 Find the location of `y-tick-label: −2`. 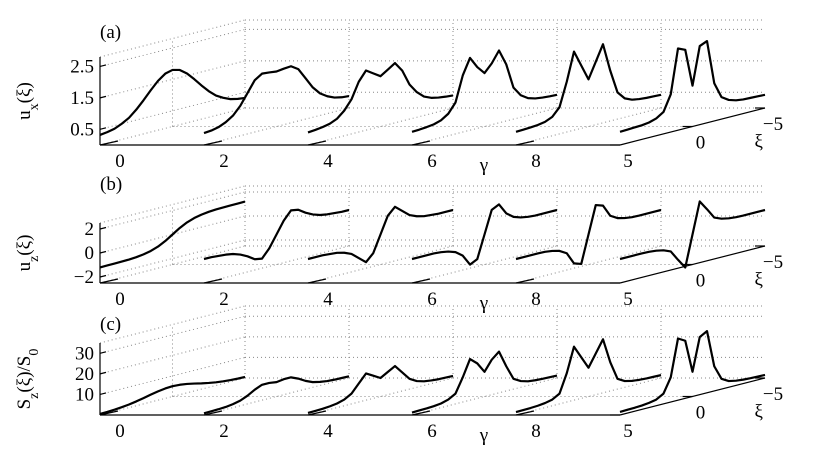

y-tick-label: −2 is located at coordinates (84, 277).